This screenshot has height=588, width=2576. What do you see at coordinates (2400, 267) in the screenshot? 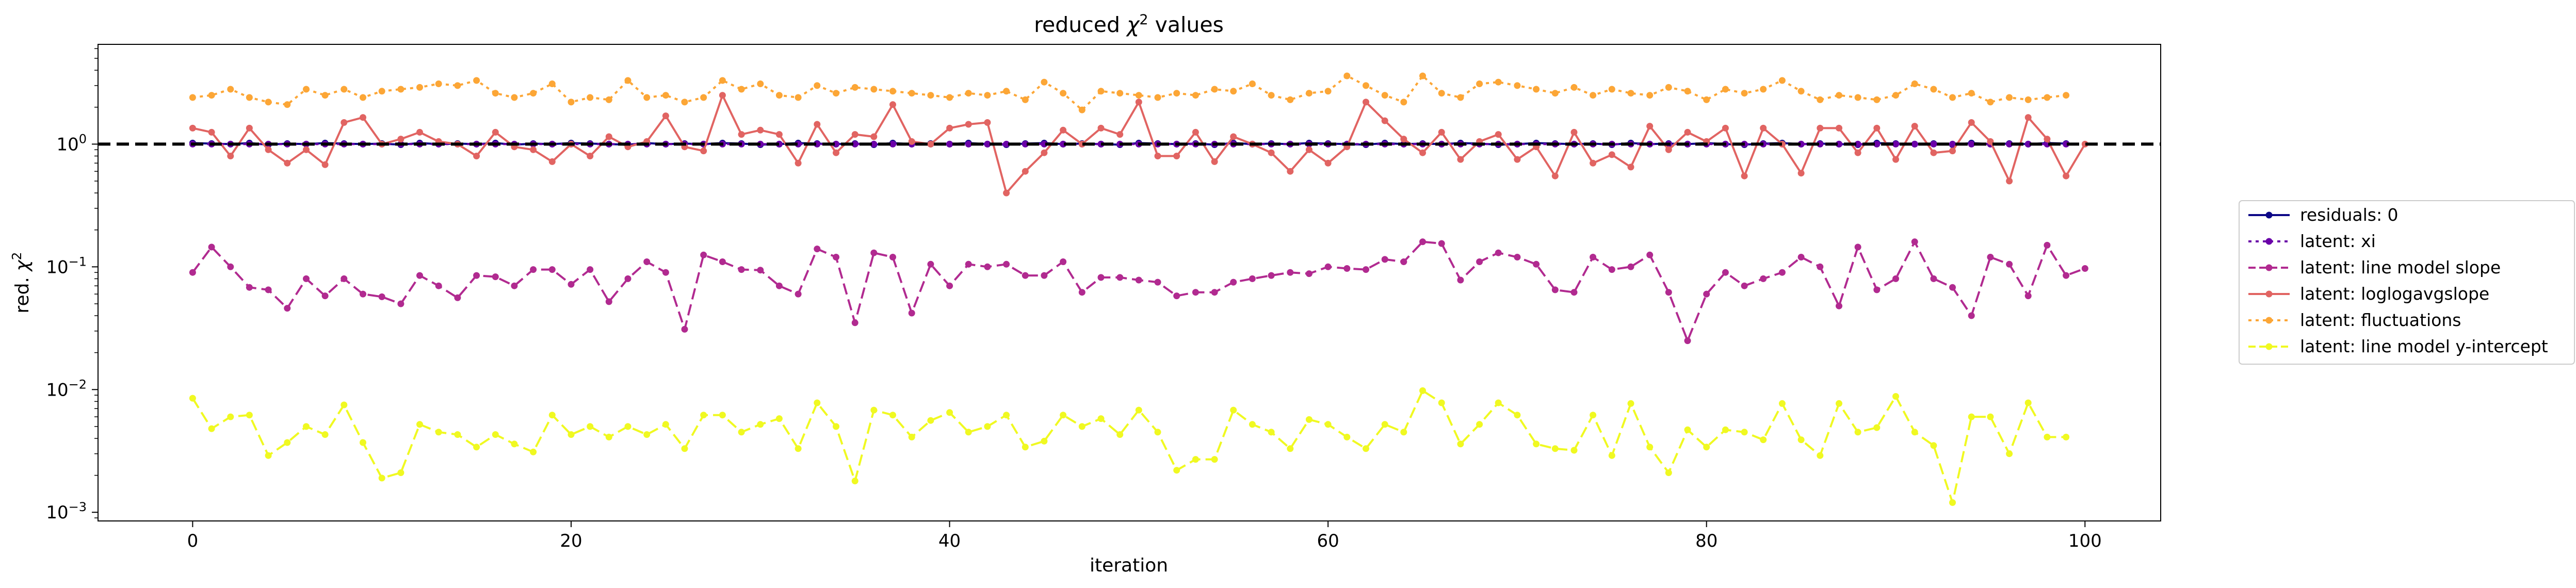
I see `legend-label: latent: line model slope` at bounding box center [2400, 267].